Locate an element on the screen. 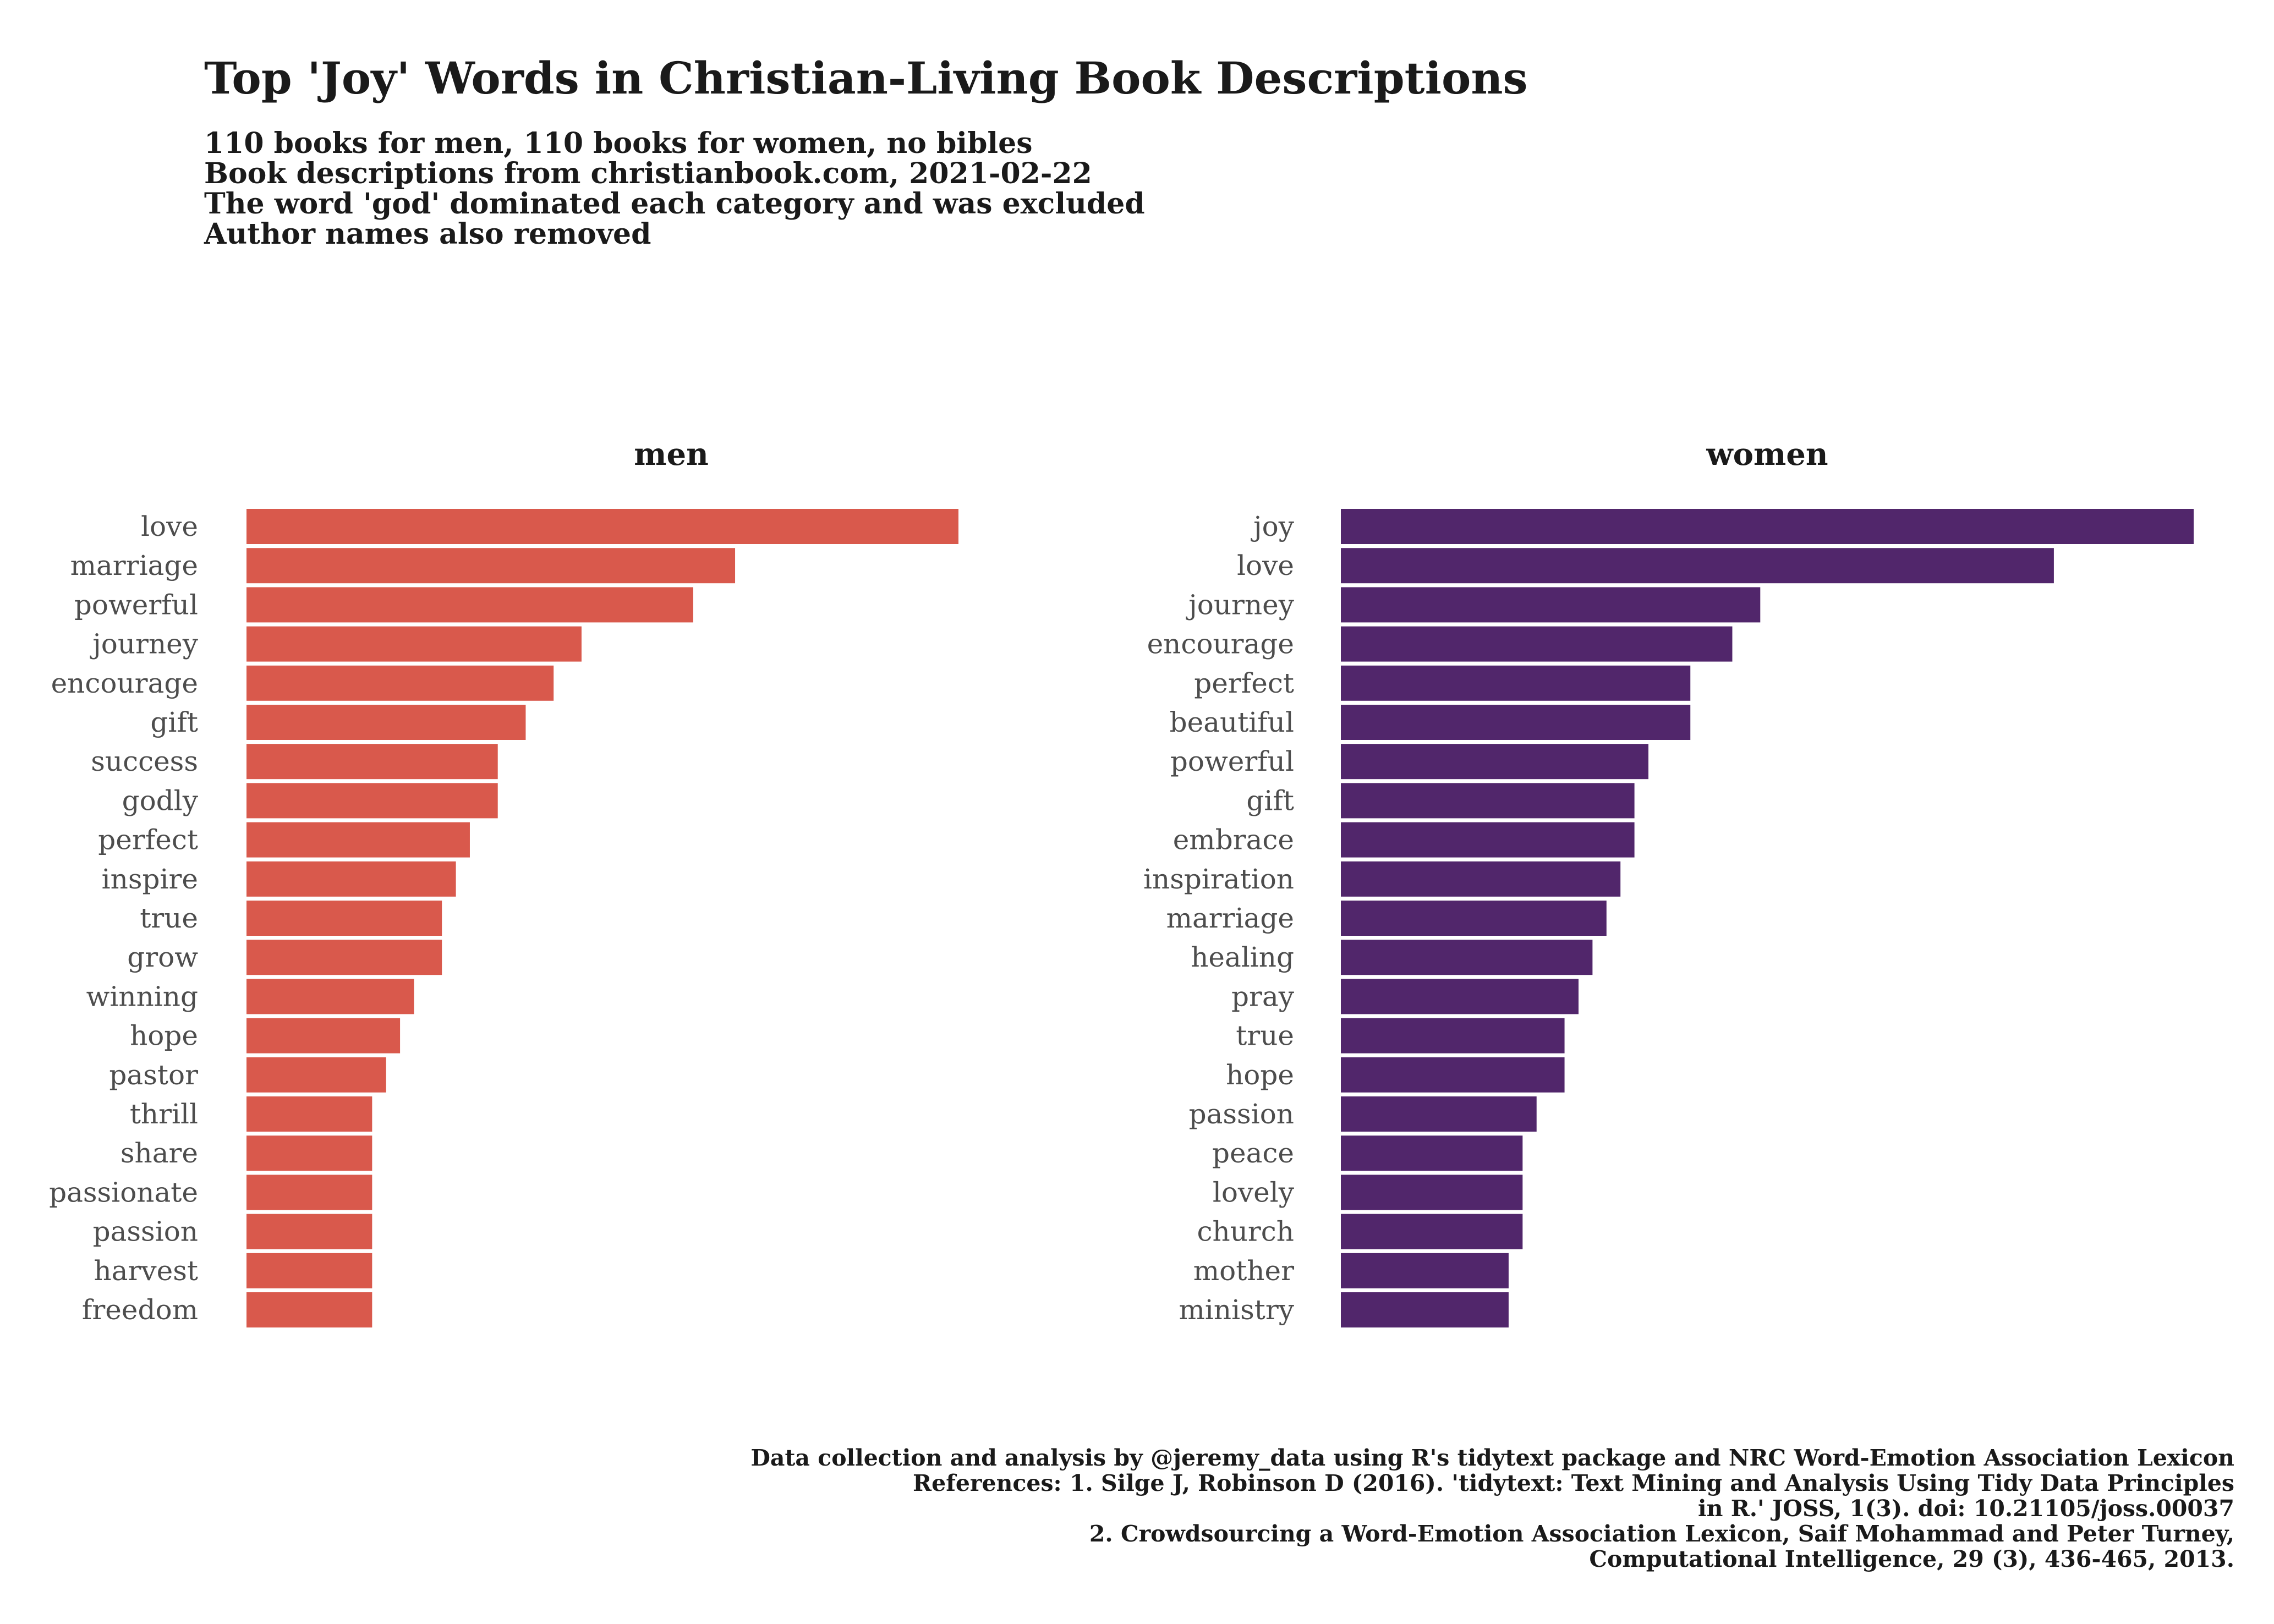 This screenshot has width=2274, height=1624. bar-pray is located at coordinates (1460, 996).